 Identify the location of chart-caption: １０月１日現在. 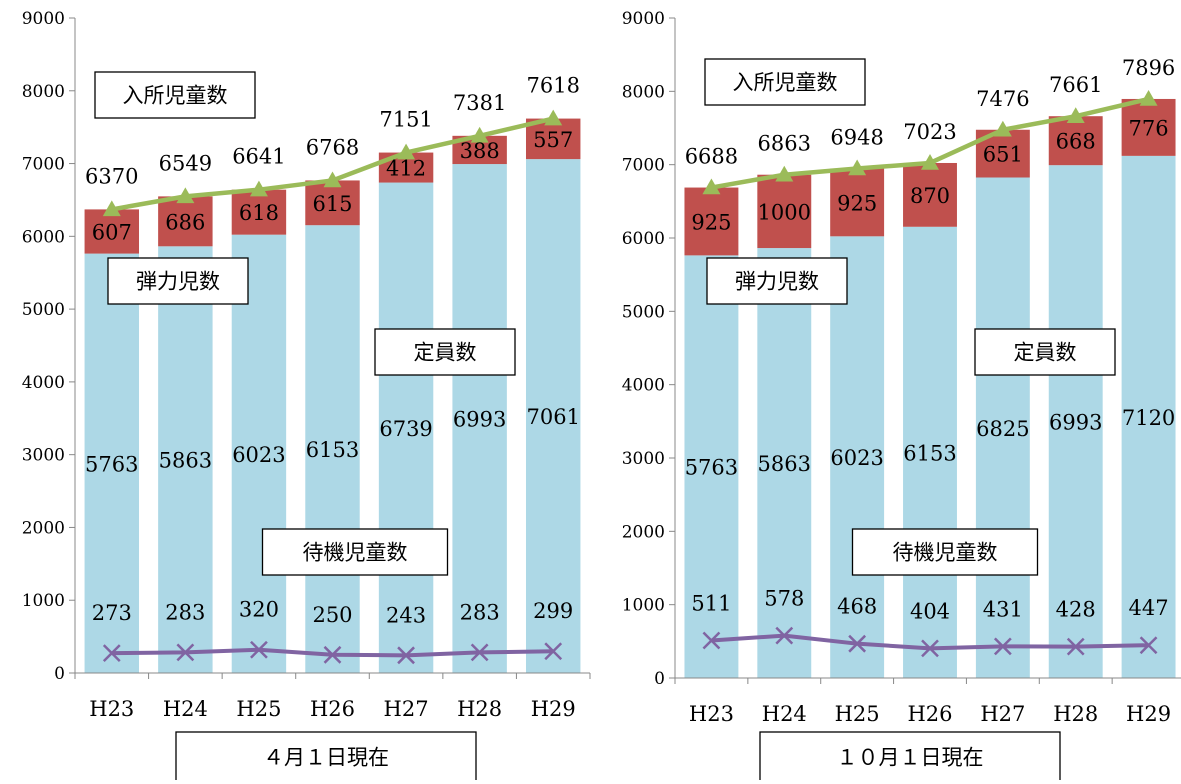
(910, 758).